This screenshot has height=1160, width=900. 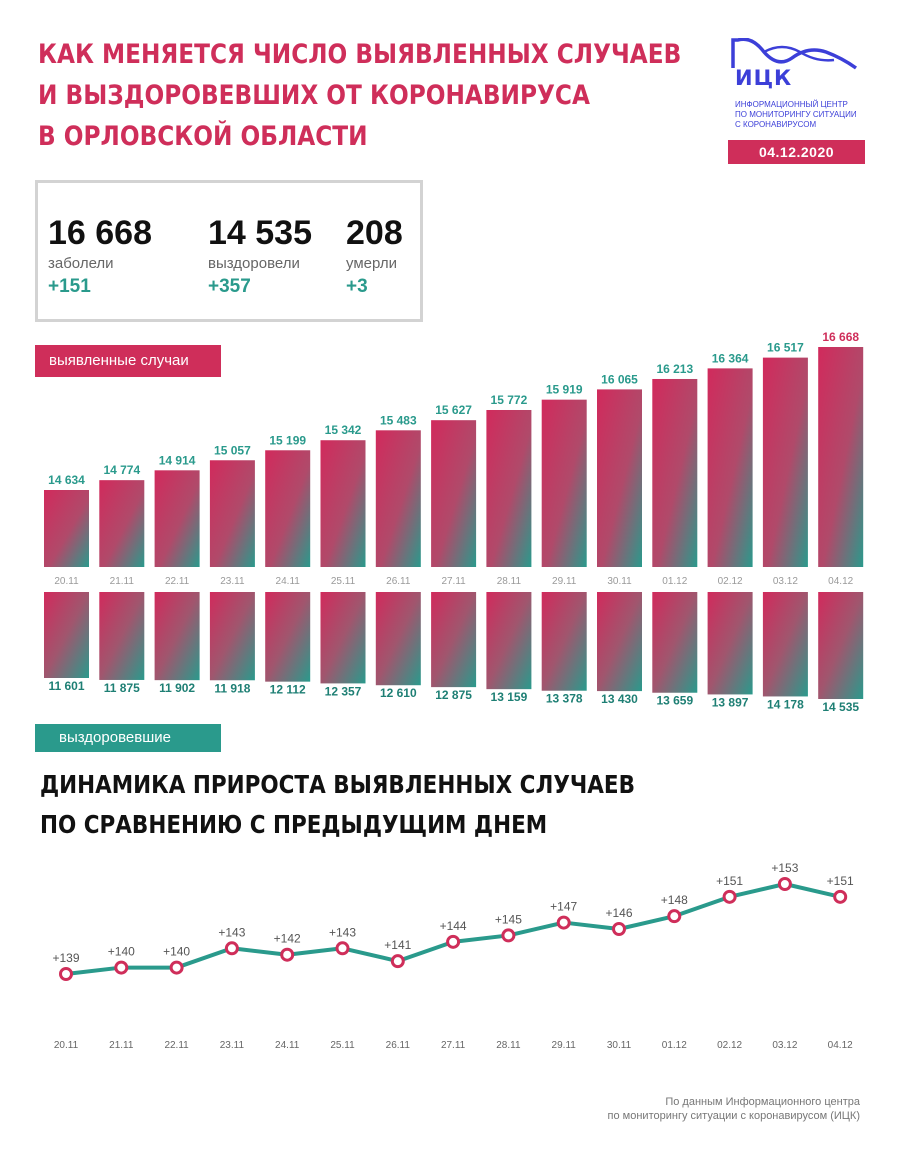 What do you see at coordinates (66, 1045) in the screenshot?
I see `growth-date-label: 20.11` at bounding box center [66, 1045].